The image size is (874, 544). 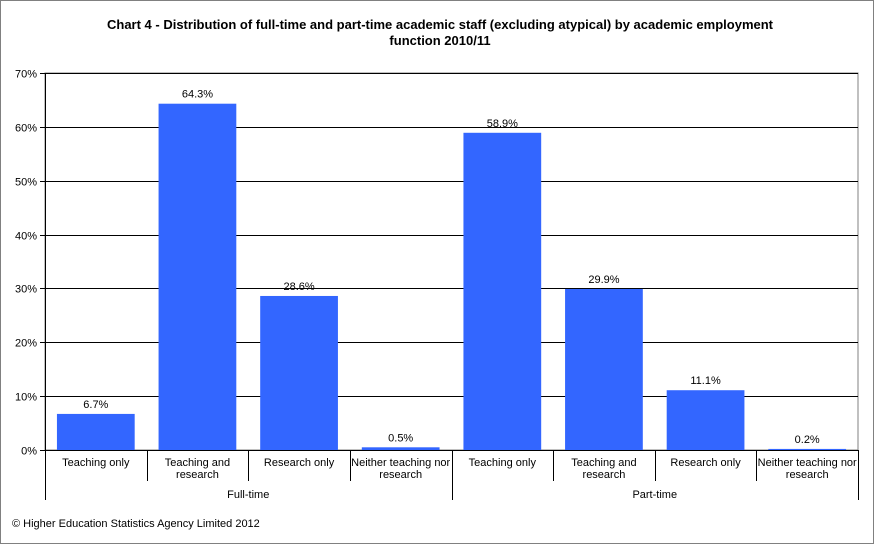 I want to click on y-tick-label: 40%, so click(x=26, y=237).